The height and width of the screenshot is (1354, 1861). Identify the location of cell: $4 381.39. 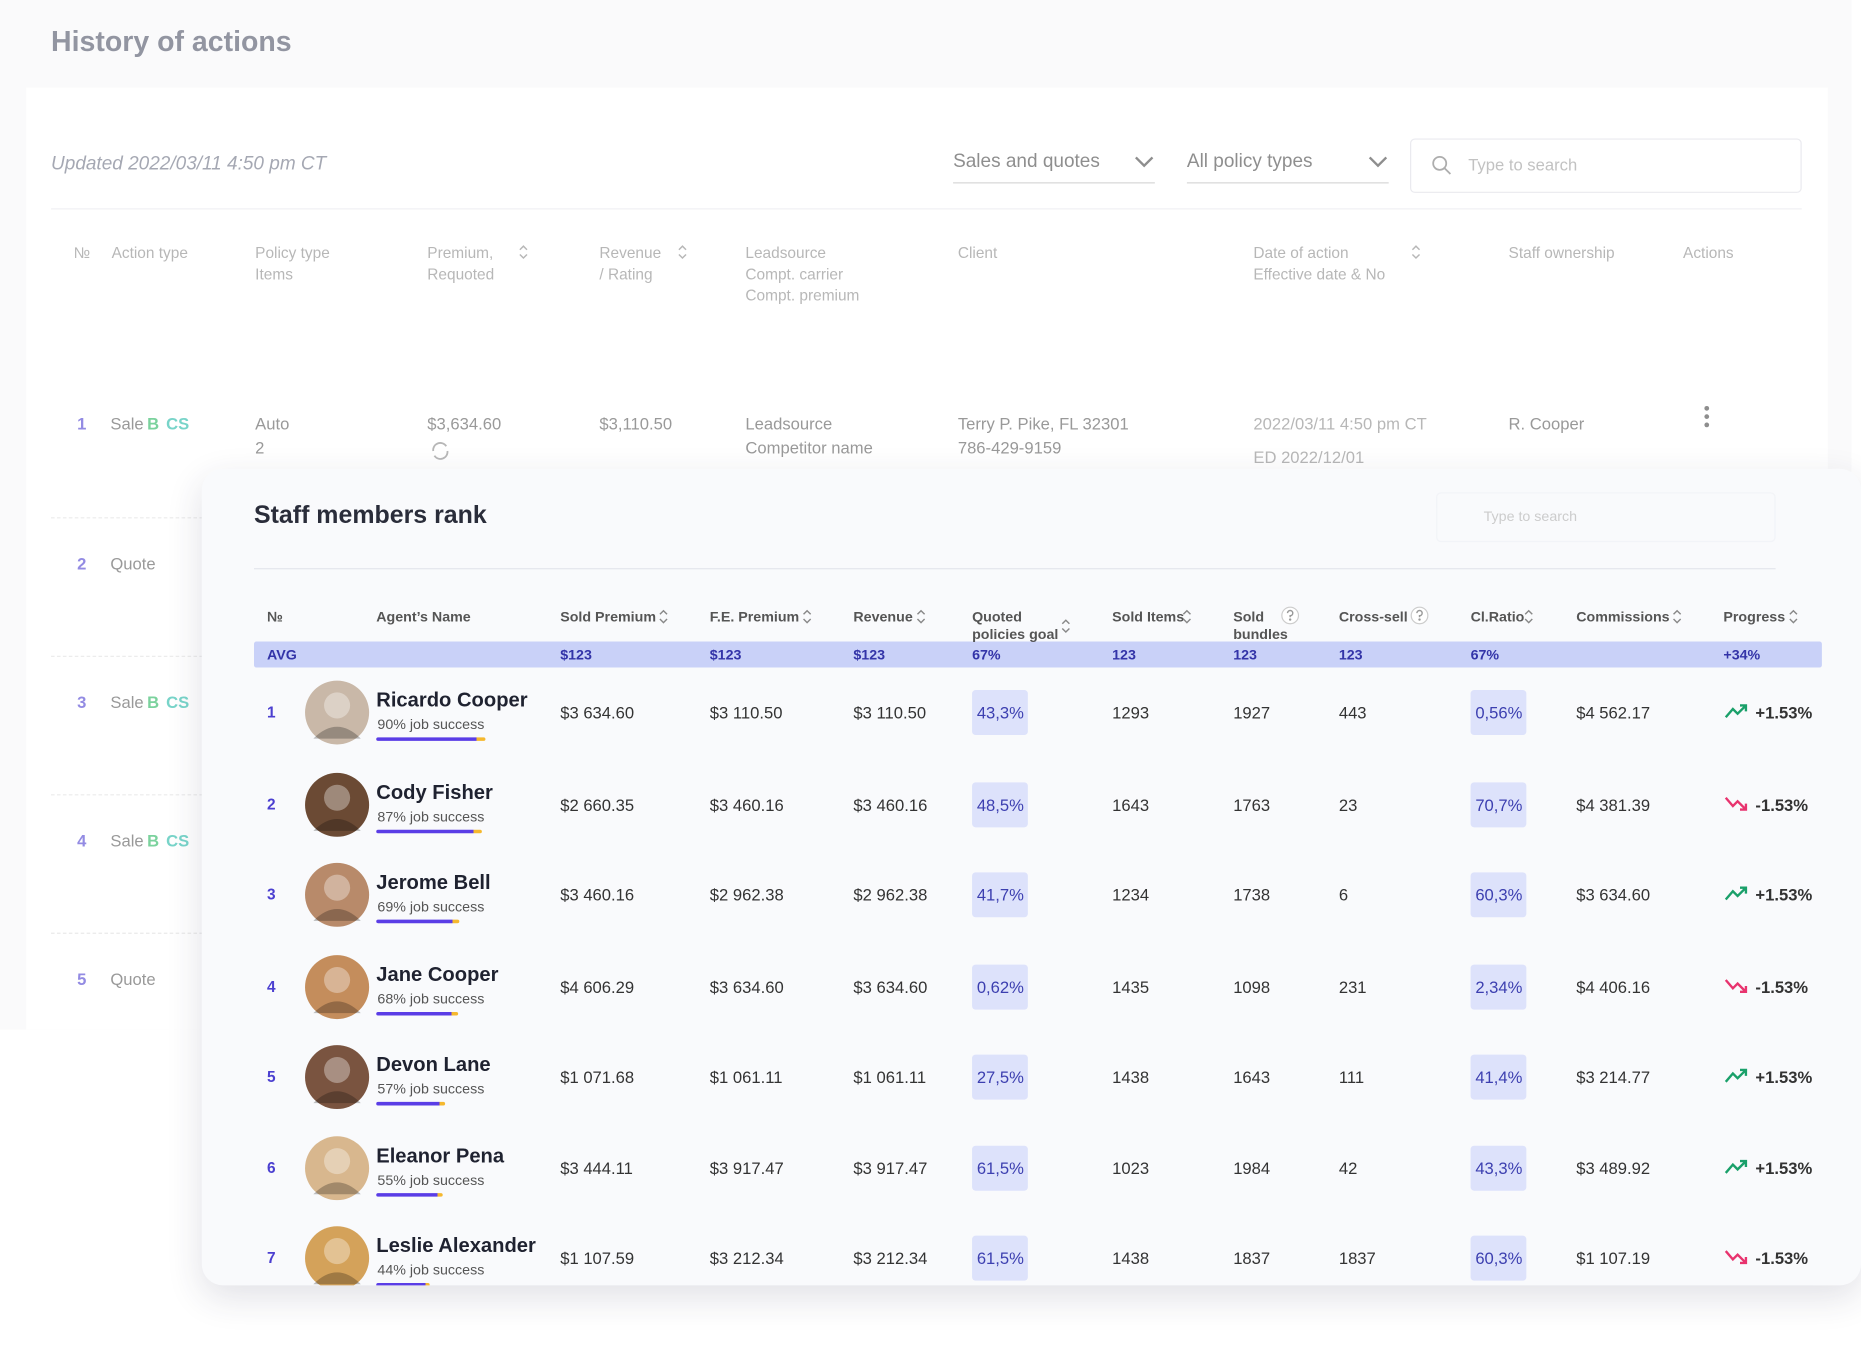
(1613, 805).